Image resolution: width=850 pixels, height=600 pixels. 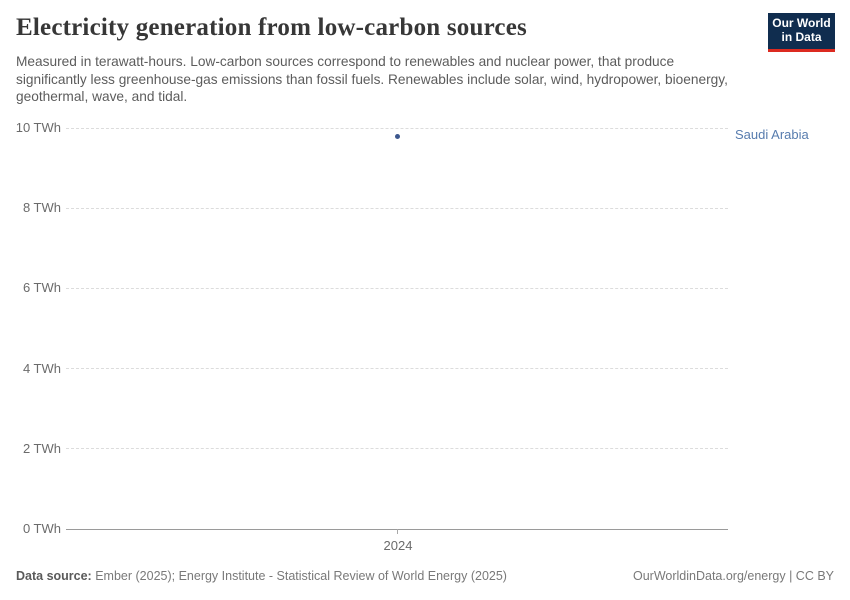 What do you see at coordinates (398, 545) in the screenshot?
I see `x-tick-label: 2024` at bounding box center [398, 545].